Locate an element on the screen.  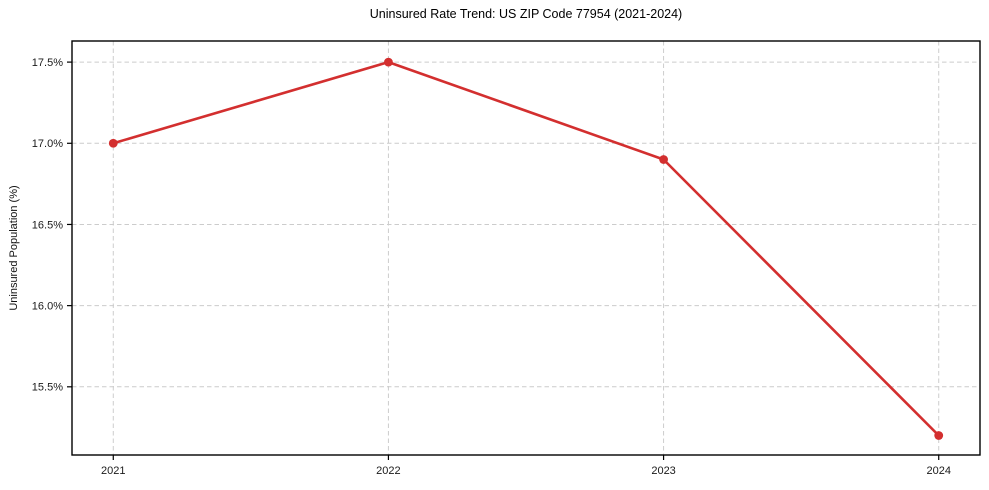
x-tick-label: 2022 is located at coordinates (388, 471).